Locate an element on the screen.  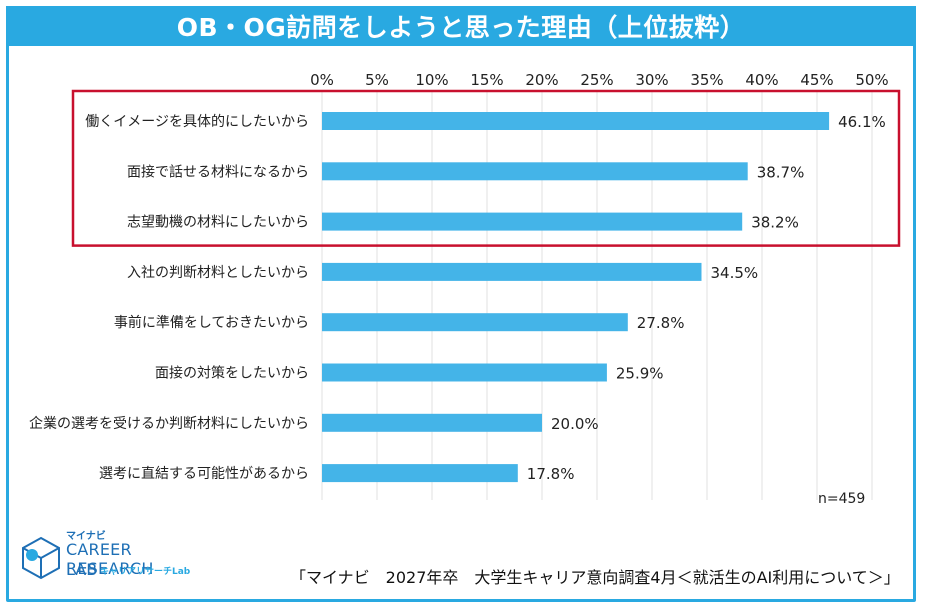
x-tick-label: 30% is located at coordinates (651, 80).